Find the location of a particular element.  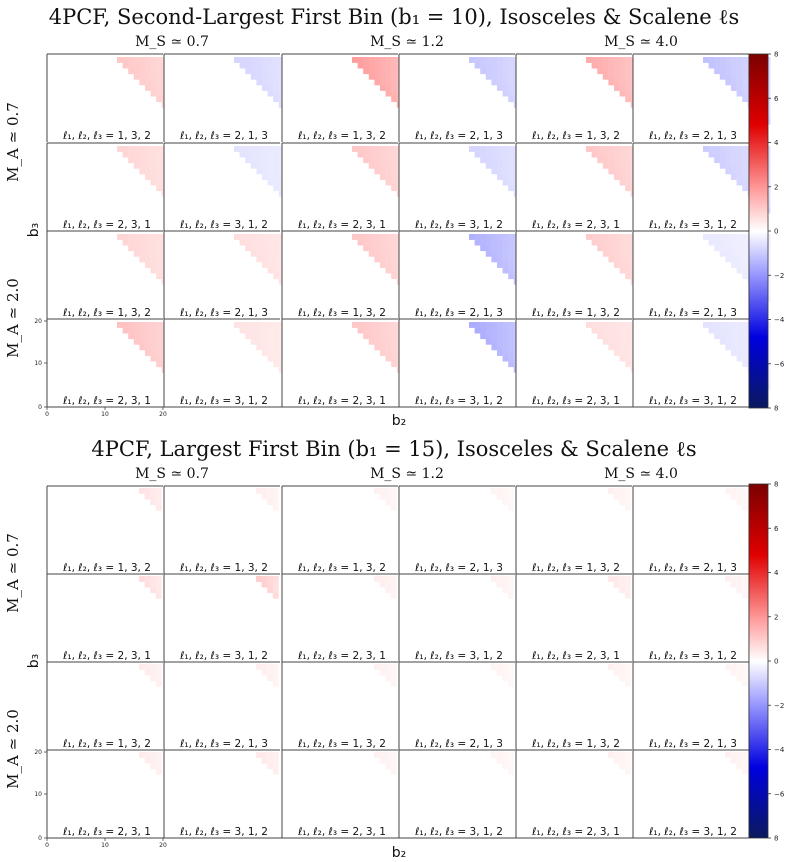

x-axis-label: b₂ is located at coordinates (399, 421).